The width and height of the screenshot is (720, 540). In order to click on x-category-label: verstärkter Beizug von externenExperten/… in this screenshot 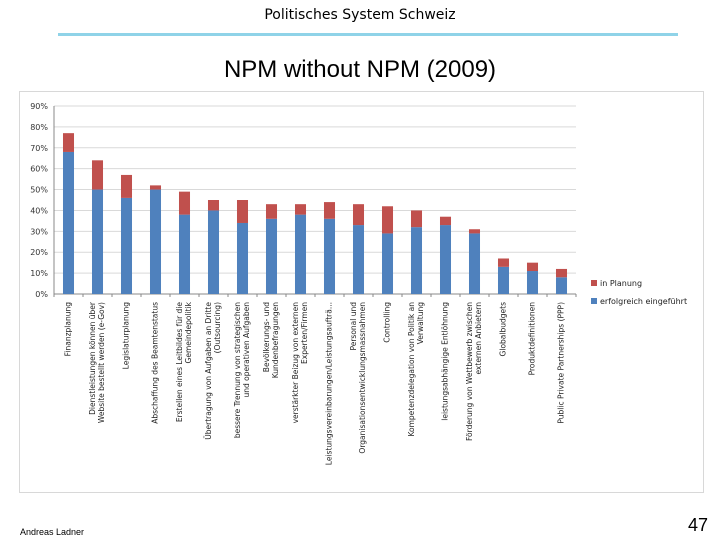, I will do `click(300, 363)`.